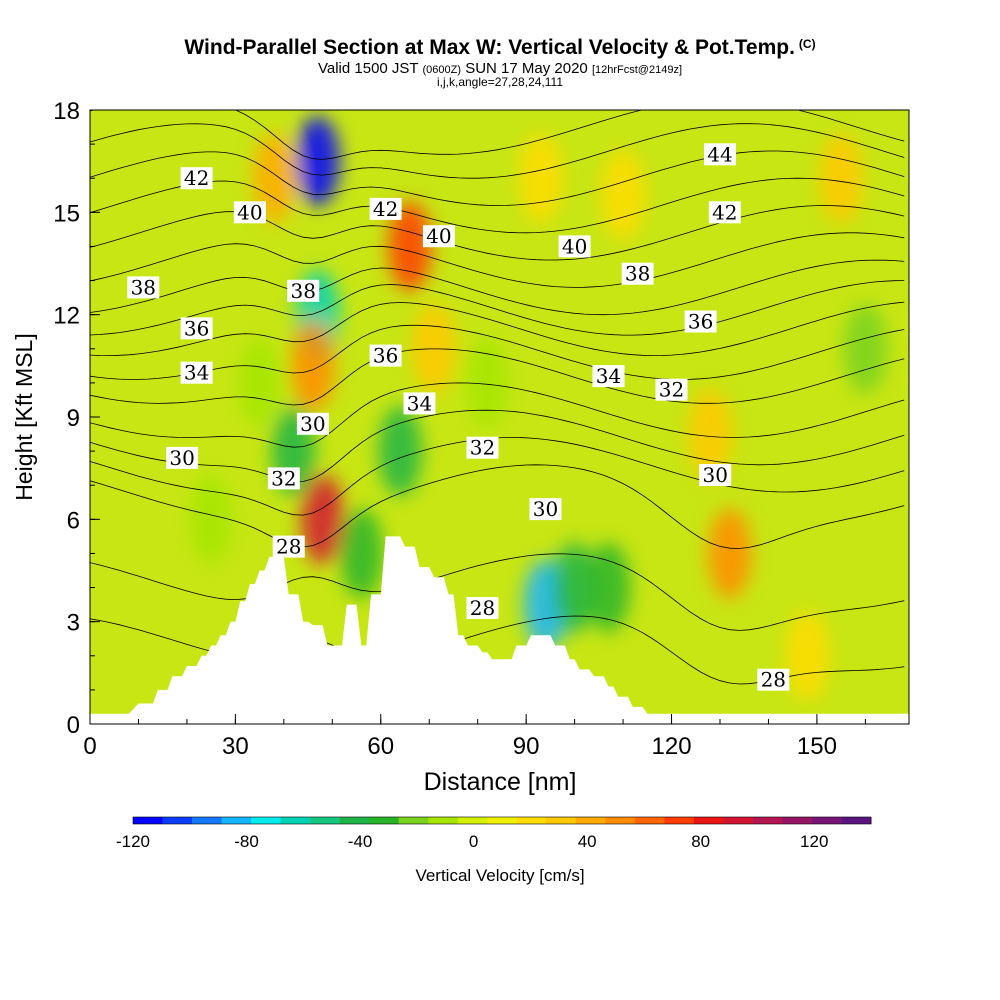  I want to click on x-tick-label: 0, so click(89, 746).